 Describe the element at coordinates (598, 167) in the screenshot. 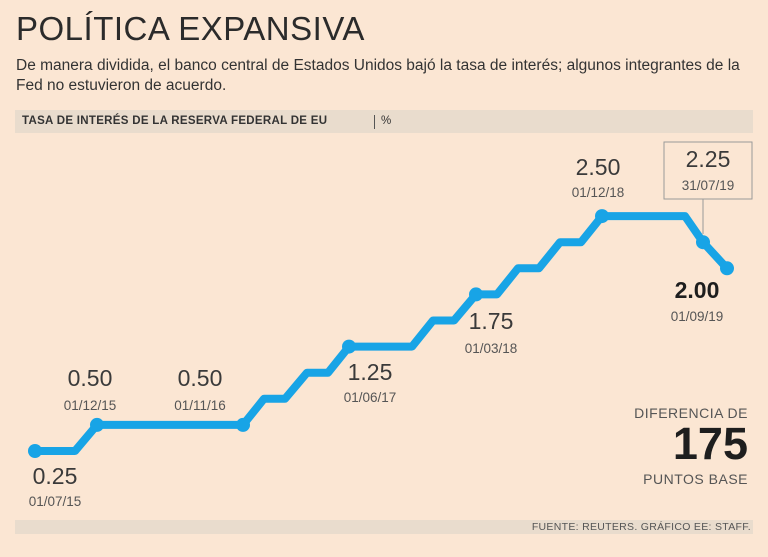

I see `data-label-value-5: 2.50` at that location.